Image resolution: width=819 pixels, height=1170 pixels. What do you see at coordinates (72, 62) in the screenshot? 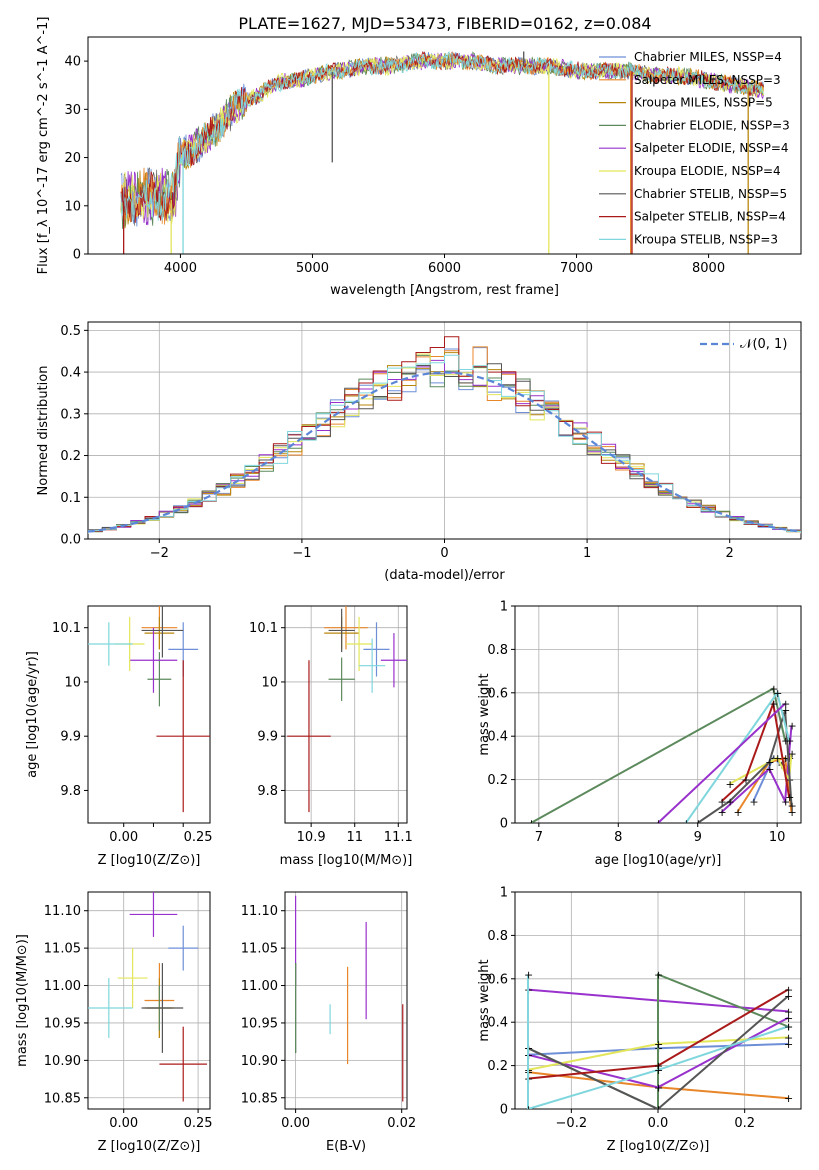
I see `y-tick-label: 40` at bounding box center [72, 62].